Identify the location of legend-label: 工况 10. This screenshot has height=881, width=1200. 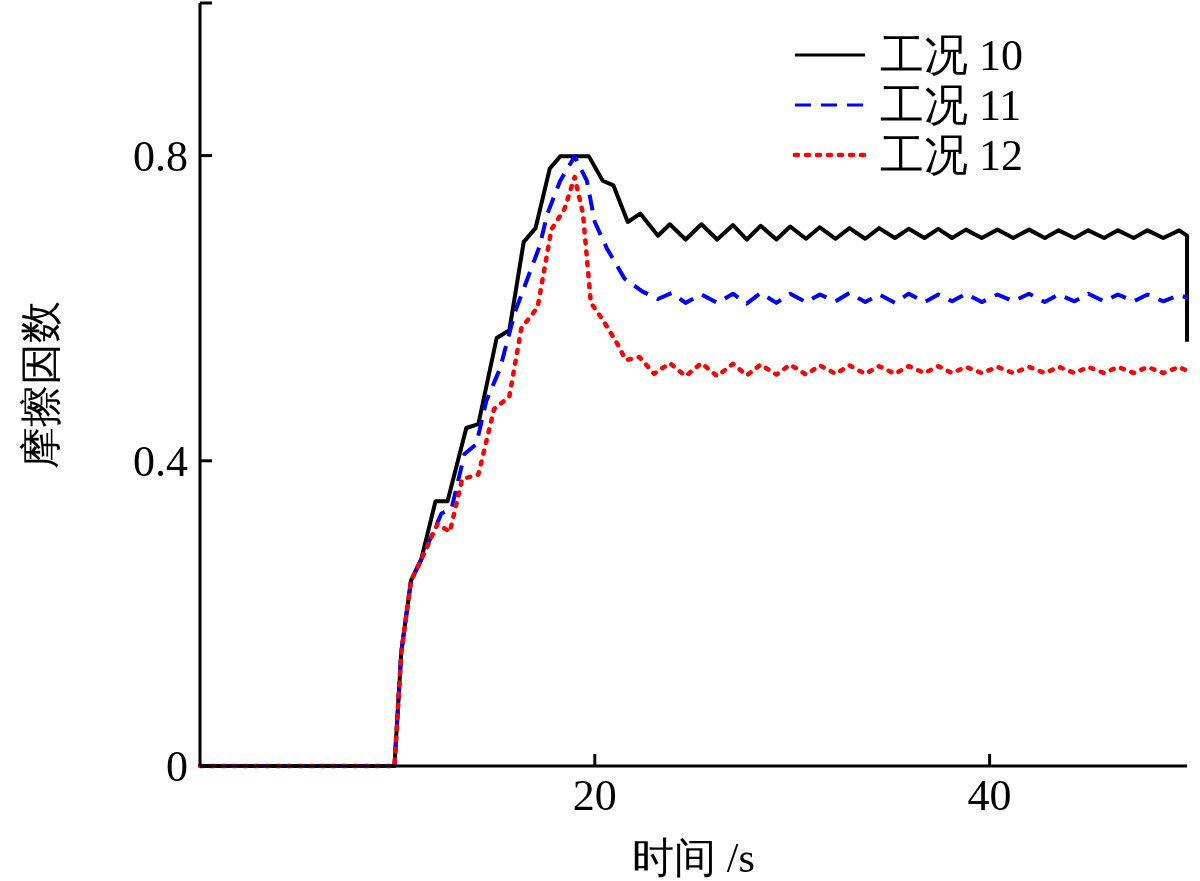
(951, 56).